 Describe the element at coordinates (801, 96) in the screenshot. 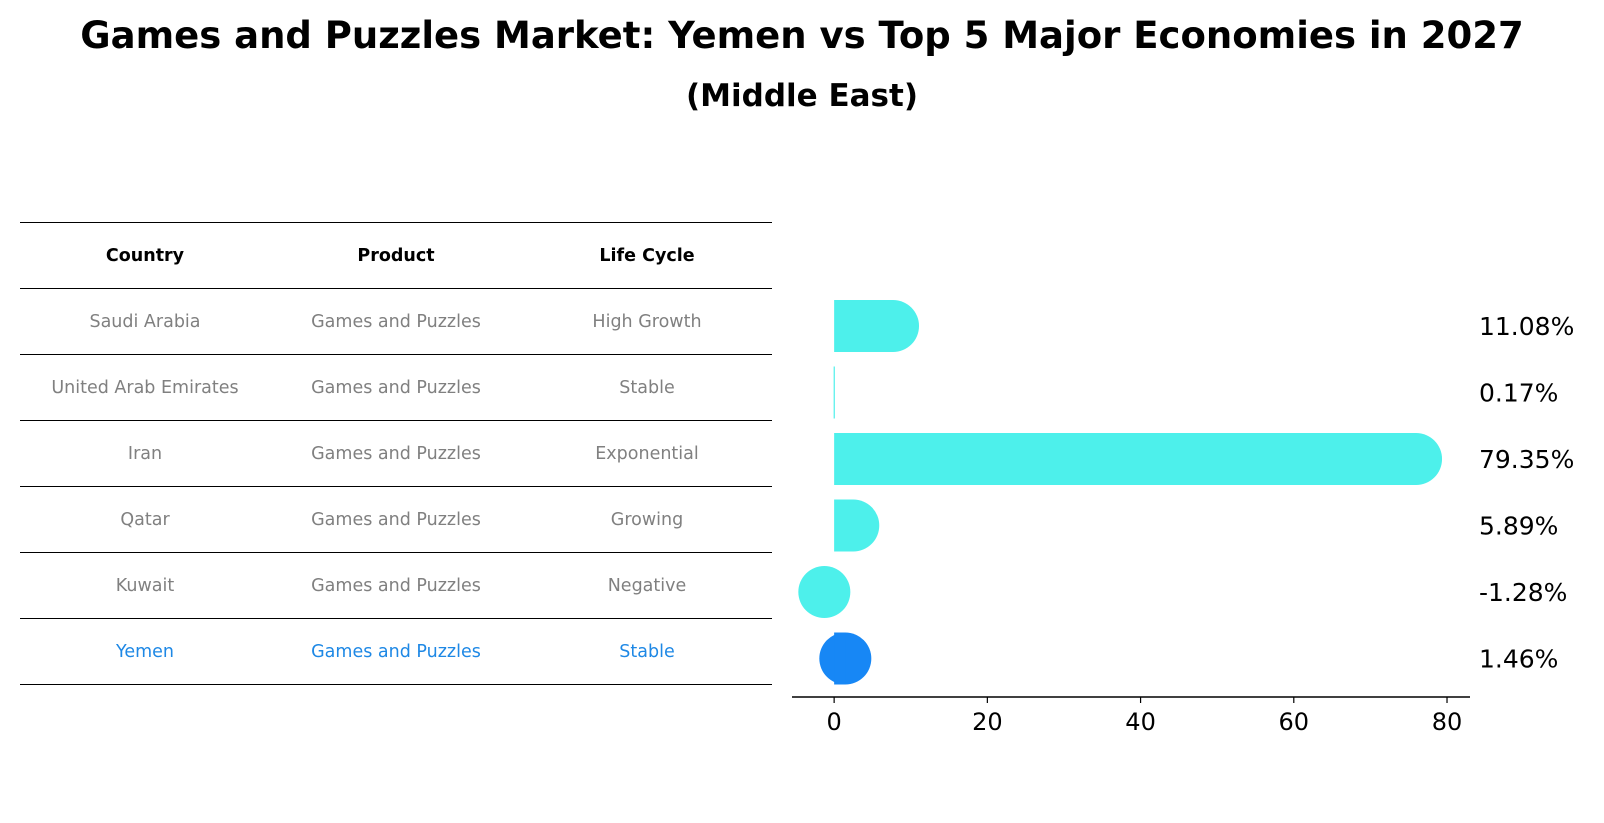

I see `chart-subtitle: (Middle East)` at that location.